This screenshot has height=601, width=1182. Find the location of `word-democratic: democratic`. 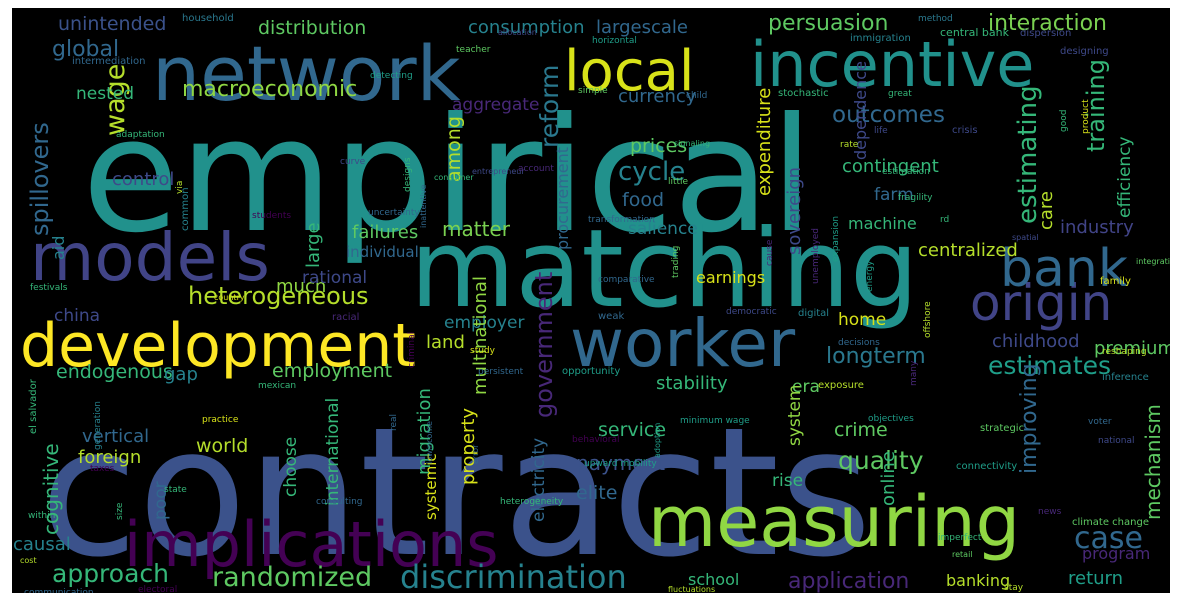

word-democratic: democratic is located at coordinates (751, 312).